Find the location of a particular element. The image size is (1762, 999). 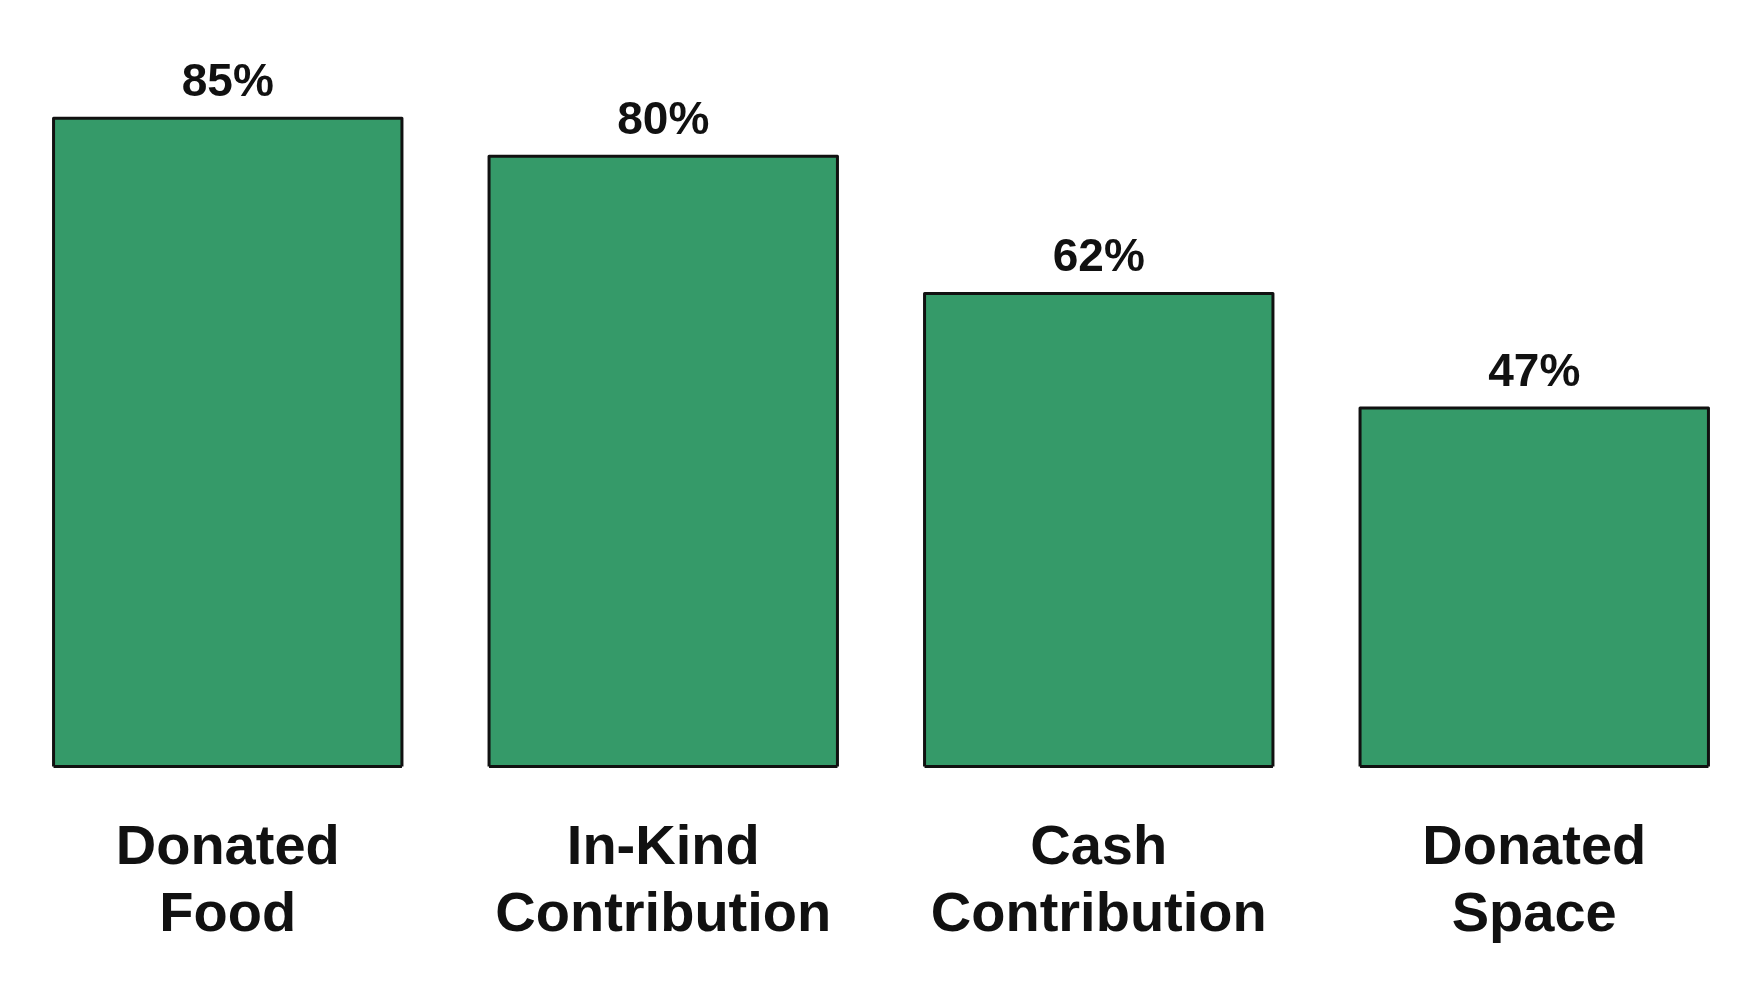

data-label: 80% is located at coordinates (663, 117).